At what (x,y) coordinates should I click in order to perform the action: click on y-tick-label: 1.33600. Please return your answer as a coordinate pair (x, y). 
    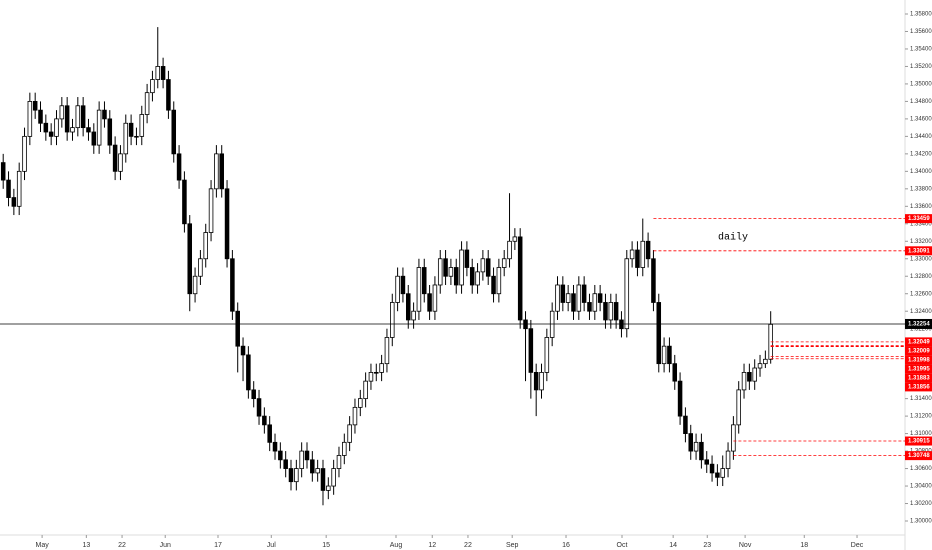
    Looking at the image, I should click on (921, 207).